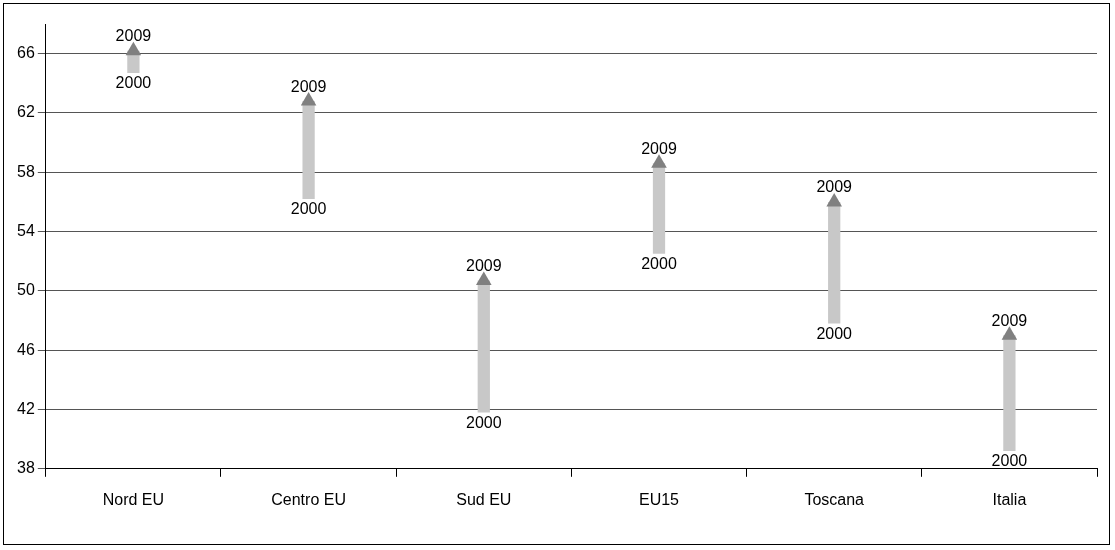 The image size is (1115, 550). Describe the element at coordinates (26, 53) in the screenshot. I see `y-tick-label: 66` at that location.